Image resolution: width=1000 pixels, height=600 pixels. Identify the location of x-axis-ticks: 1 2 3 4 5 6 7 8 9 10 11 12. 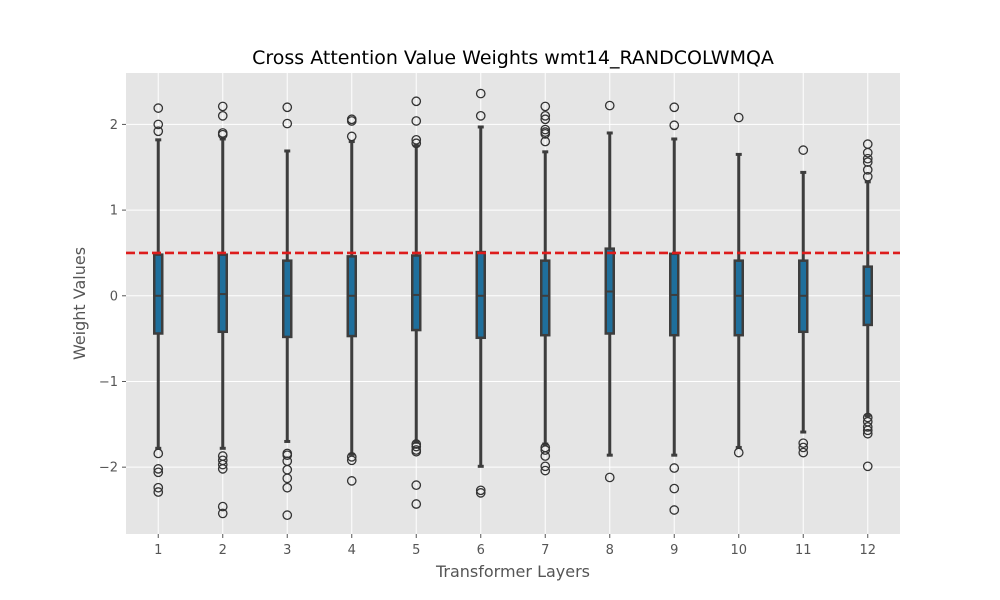
(515, 546).